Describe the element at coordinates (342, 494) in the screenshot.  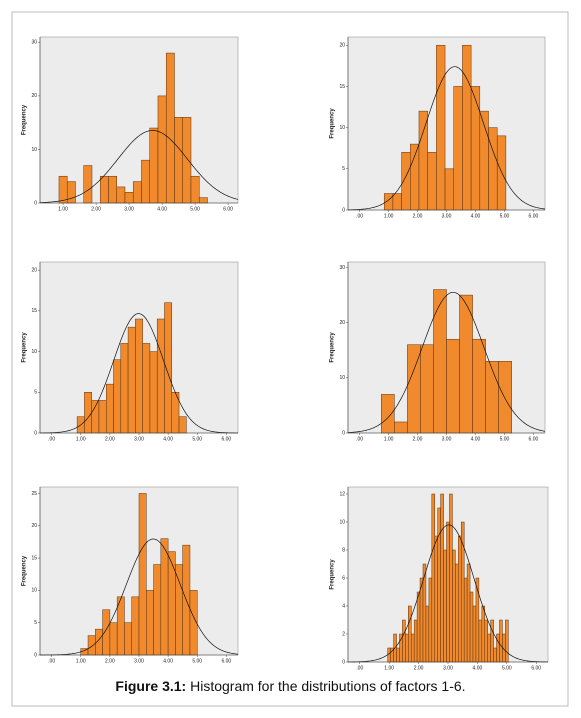
I see `y-tick-label: 12` at that location.